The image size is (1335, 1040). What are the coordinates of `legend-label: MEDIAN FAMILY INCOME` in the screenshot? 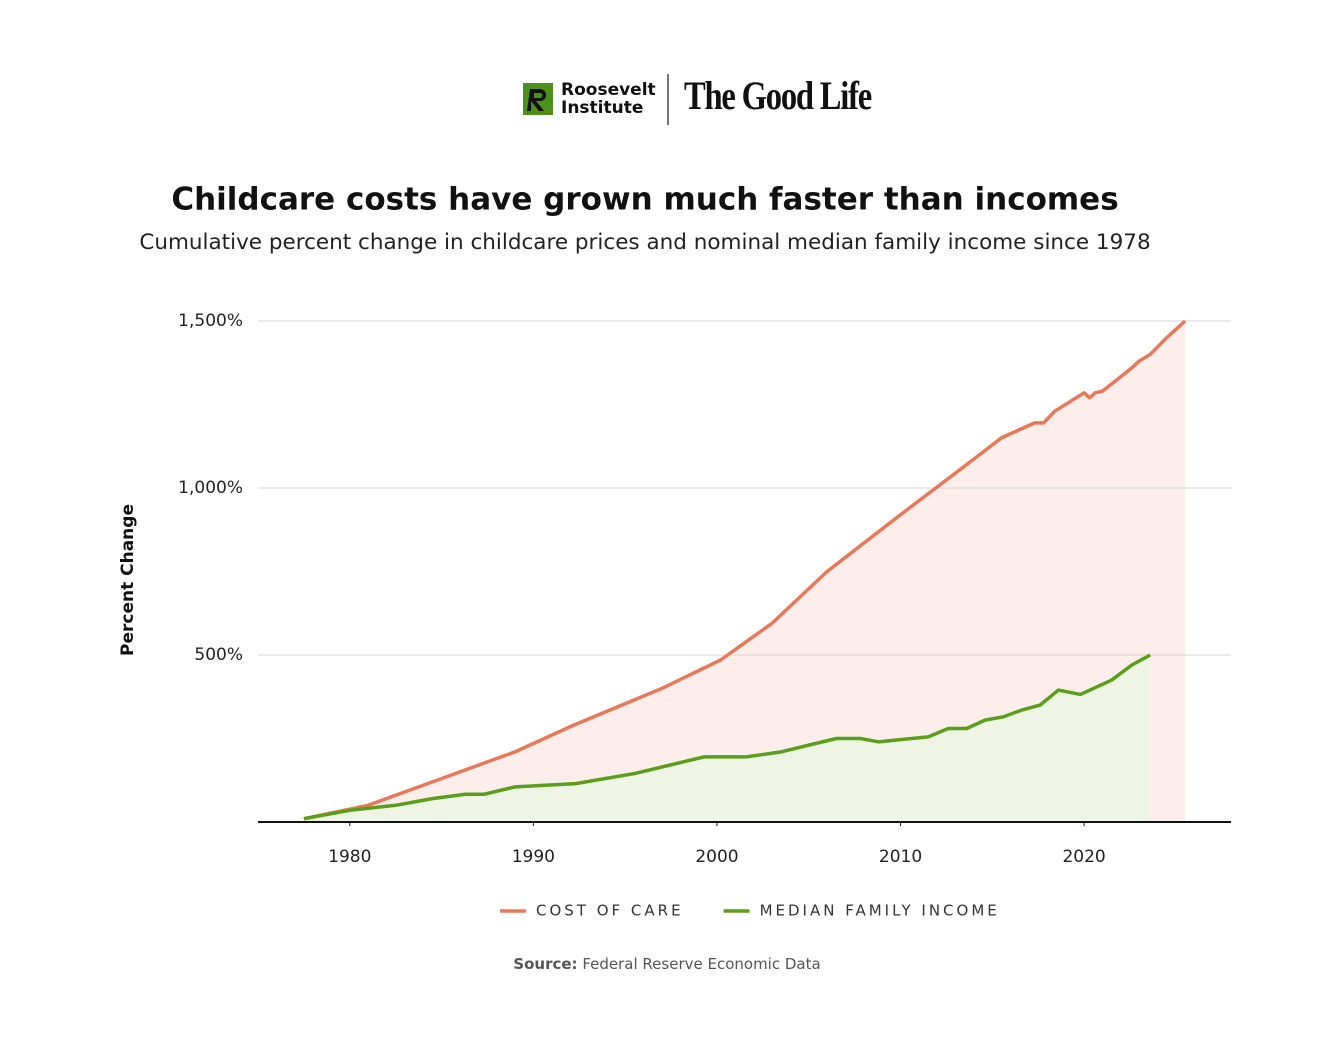 It's located at (880, 911).